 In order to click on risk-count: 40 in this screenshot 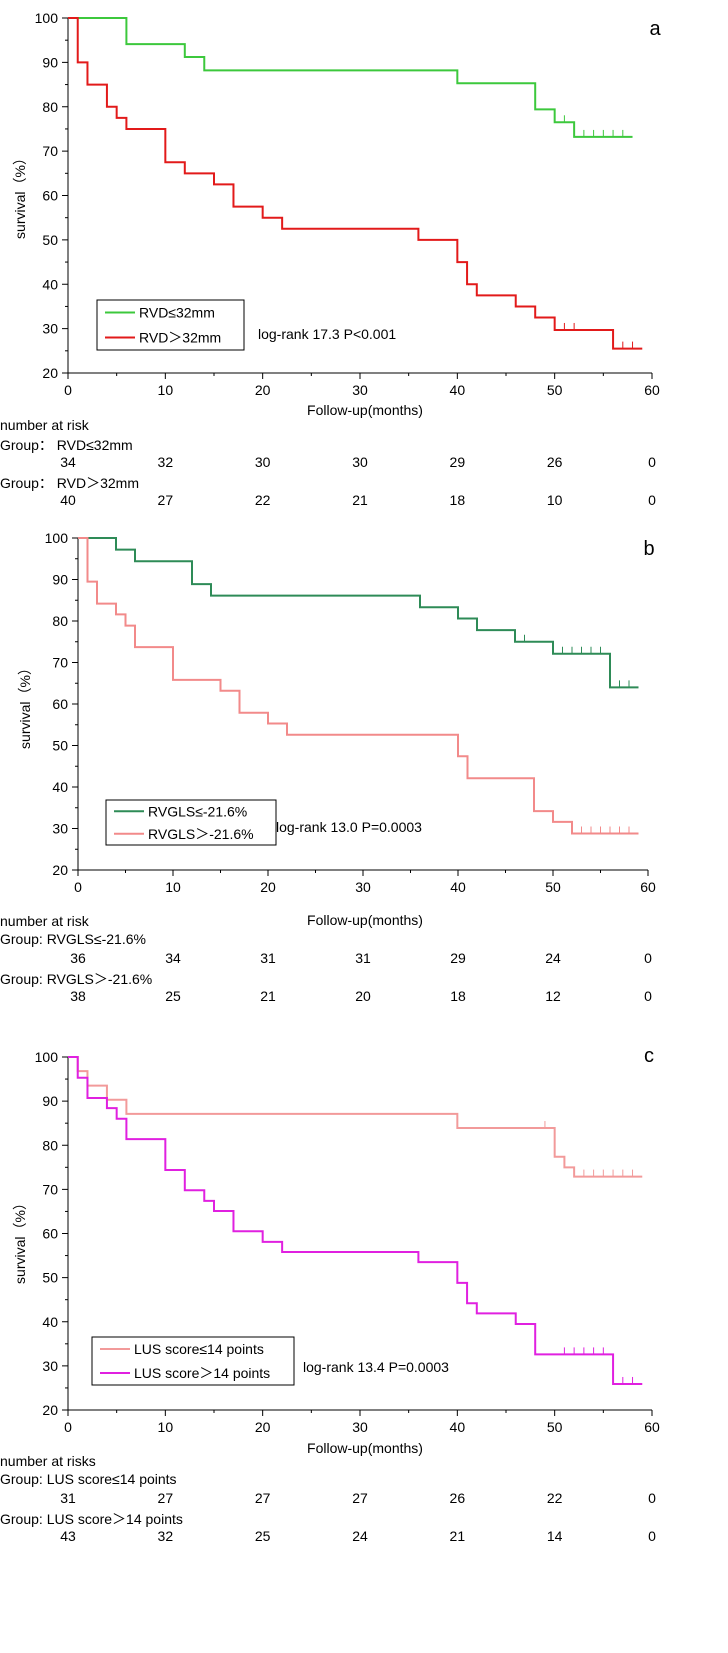, I will do `click(68, 500)`.